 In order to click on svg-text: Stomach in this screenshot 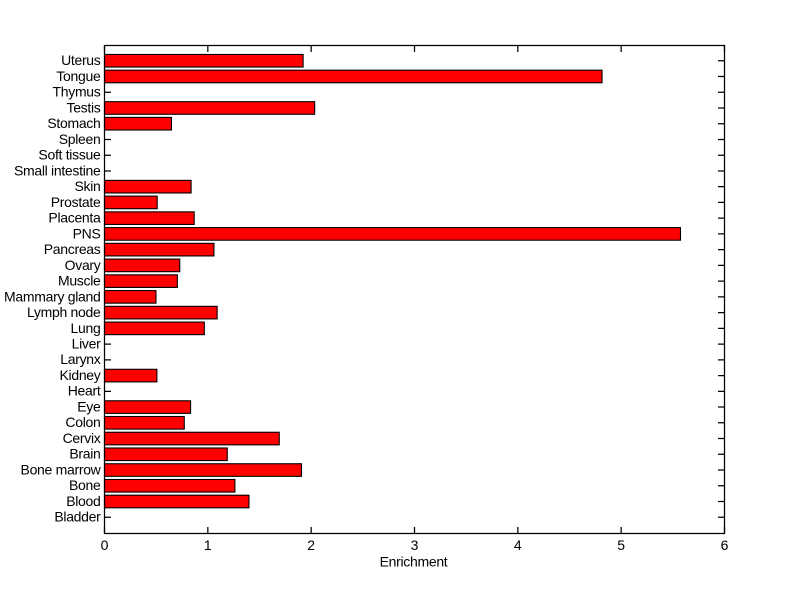, I will do `click(73, 123)`.